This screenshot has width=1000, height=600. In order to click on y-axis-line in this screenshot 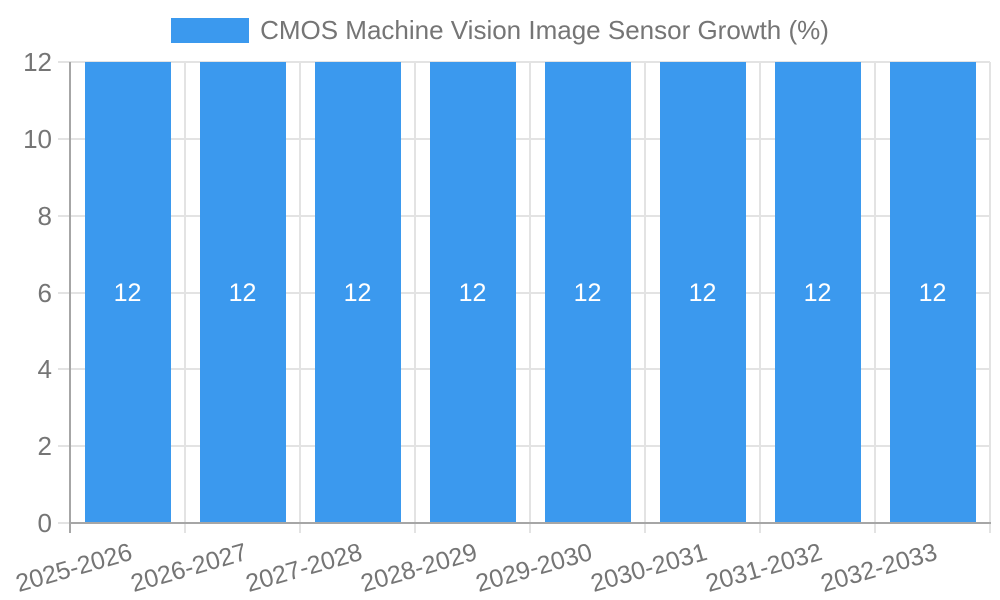, I will do `click(70, 297)`.